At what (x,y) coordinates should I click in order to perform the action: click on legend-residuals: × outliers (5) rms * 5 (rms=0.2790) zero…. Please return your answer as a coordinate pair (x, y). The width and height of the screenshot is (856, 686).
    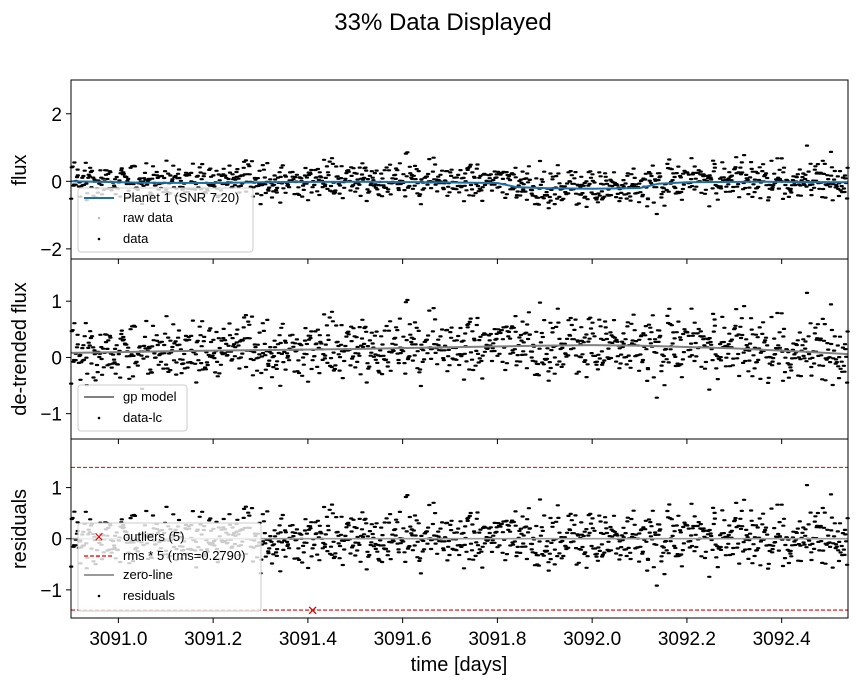
    Looking at the image, I should click on (169, 567).